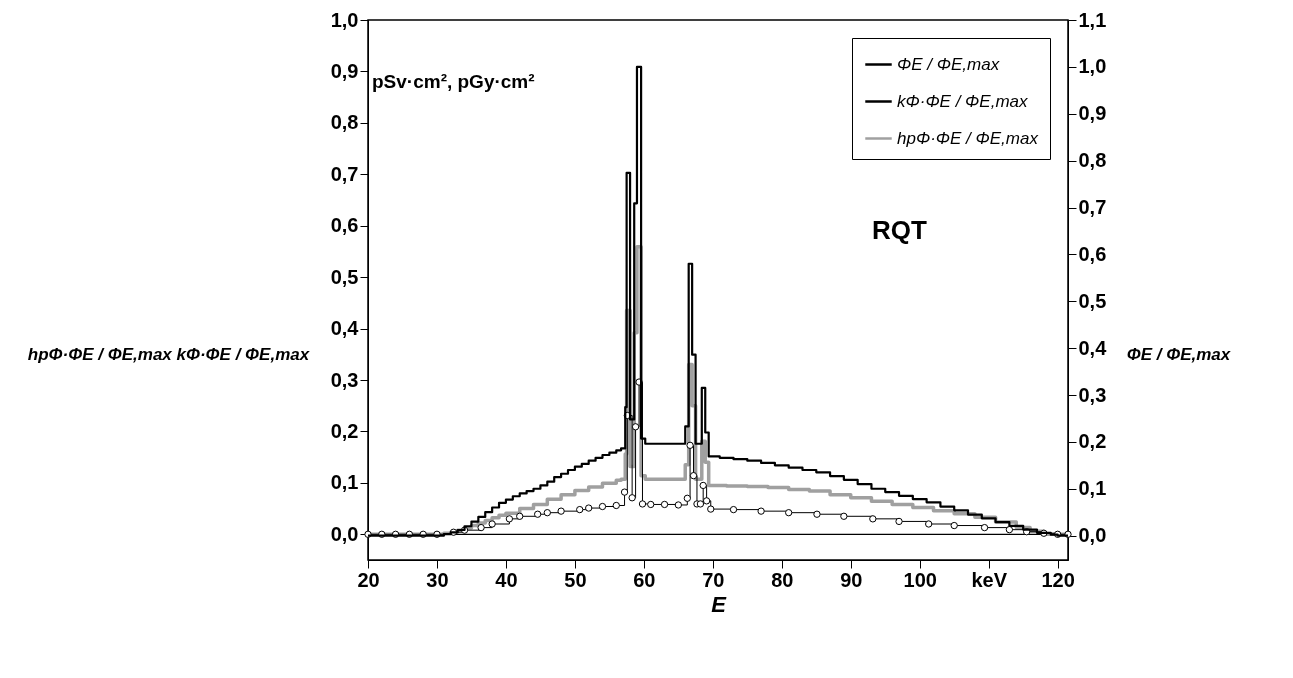  What do you see at coordinates (1092, 253) in the screenshot?
I see `y2-tick-label: 0,6` at bounding box center [1092, 253].